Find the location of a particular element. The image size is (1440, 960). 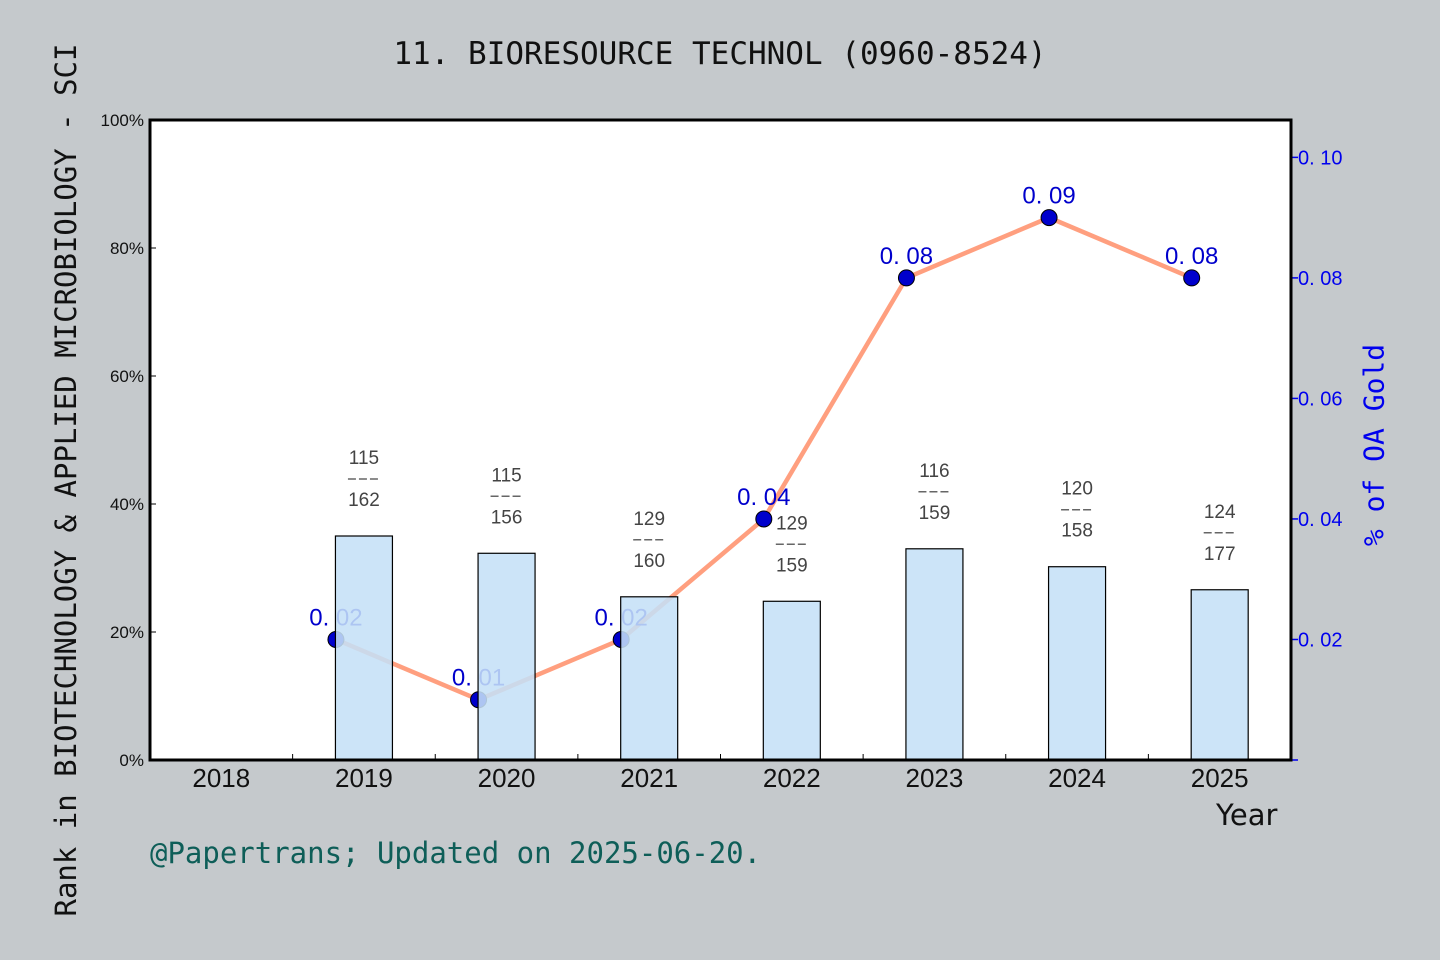

left-tick-label: 100% is located at coordinates (122, 120).